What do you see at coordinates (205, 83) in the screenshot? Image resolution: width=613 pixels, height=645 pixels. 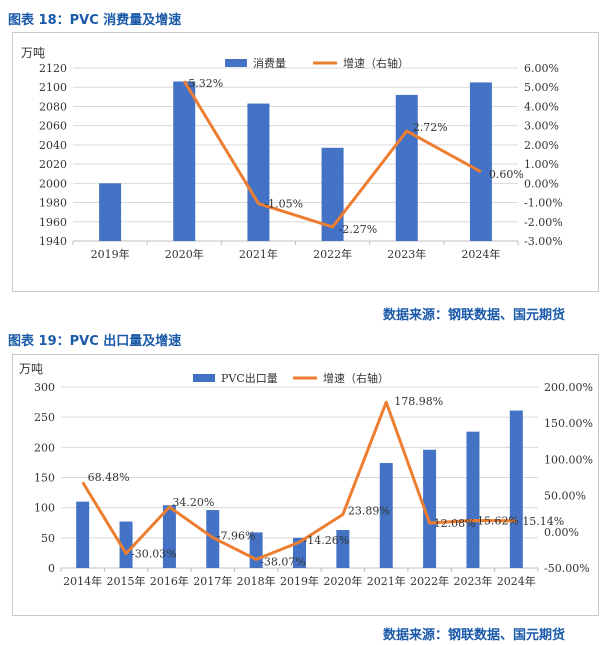 I see `data-label: 5.32%` at bounding box center [205, 83].